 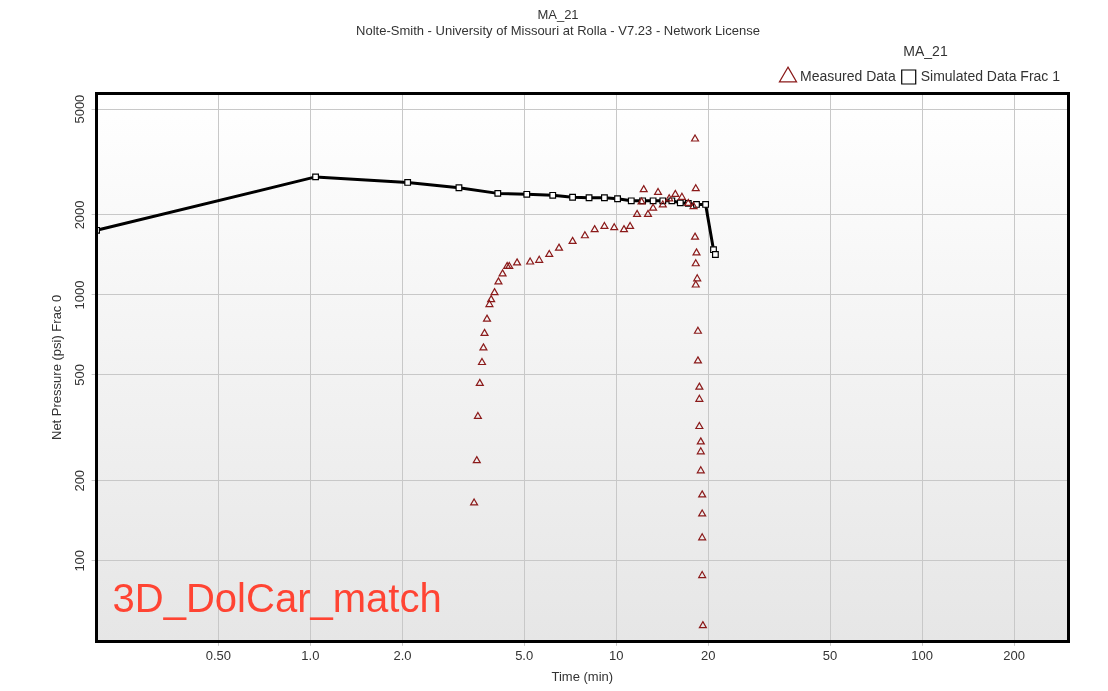 I want to click on y-tick-label: 1000, so click(x=80, y=295).